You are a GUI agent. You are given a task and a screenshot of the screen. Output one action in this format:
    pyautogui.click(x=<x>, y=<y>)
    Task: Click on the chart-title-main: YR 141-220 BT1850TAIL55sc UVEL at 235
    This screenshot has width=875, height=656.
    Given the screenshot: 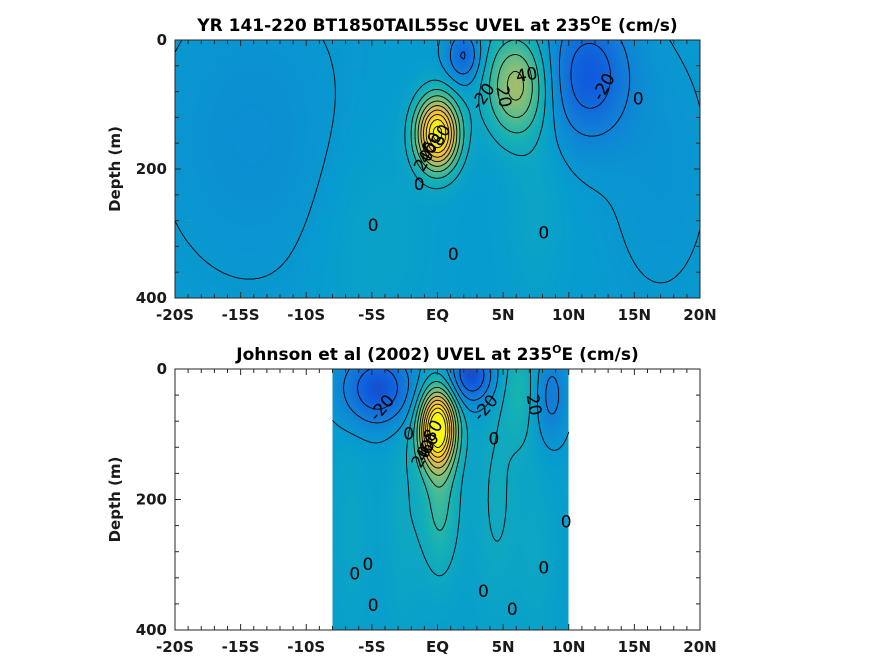 What is the action you would take?
    pyautogui.click(x=393, y=26)
    